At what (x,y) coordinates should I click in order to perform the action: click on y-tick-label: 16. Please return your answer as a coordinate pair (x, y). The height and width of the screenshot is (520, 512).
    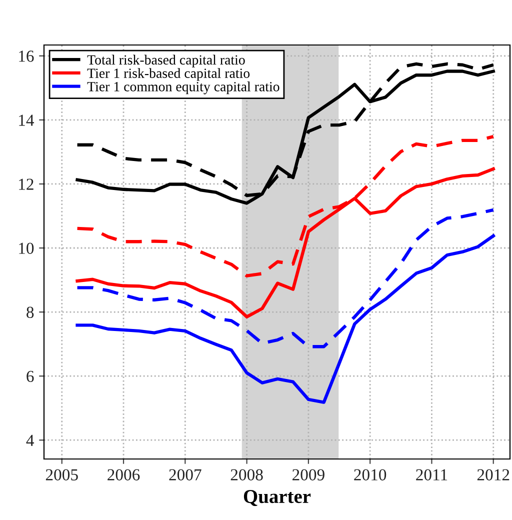
    Looking at the image, I should click on (26, 56).